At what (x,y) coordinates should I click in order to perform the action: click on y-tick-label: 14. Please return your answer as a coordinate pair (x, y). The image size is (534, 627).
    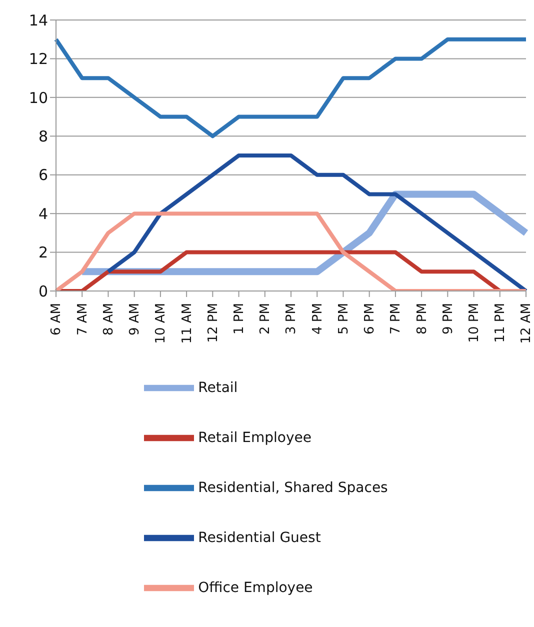
    Looking at the image, I should click on (38, 20).